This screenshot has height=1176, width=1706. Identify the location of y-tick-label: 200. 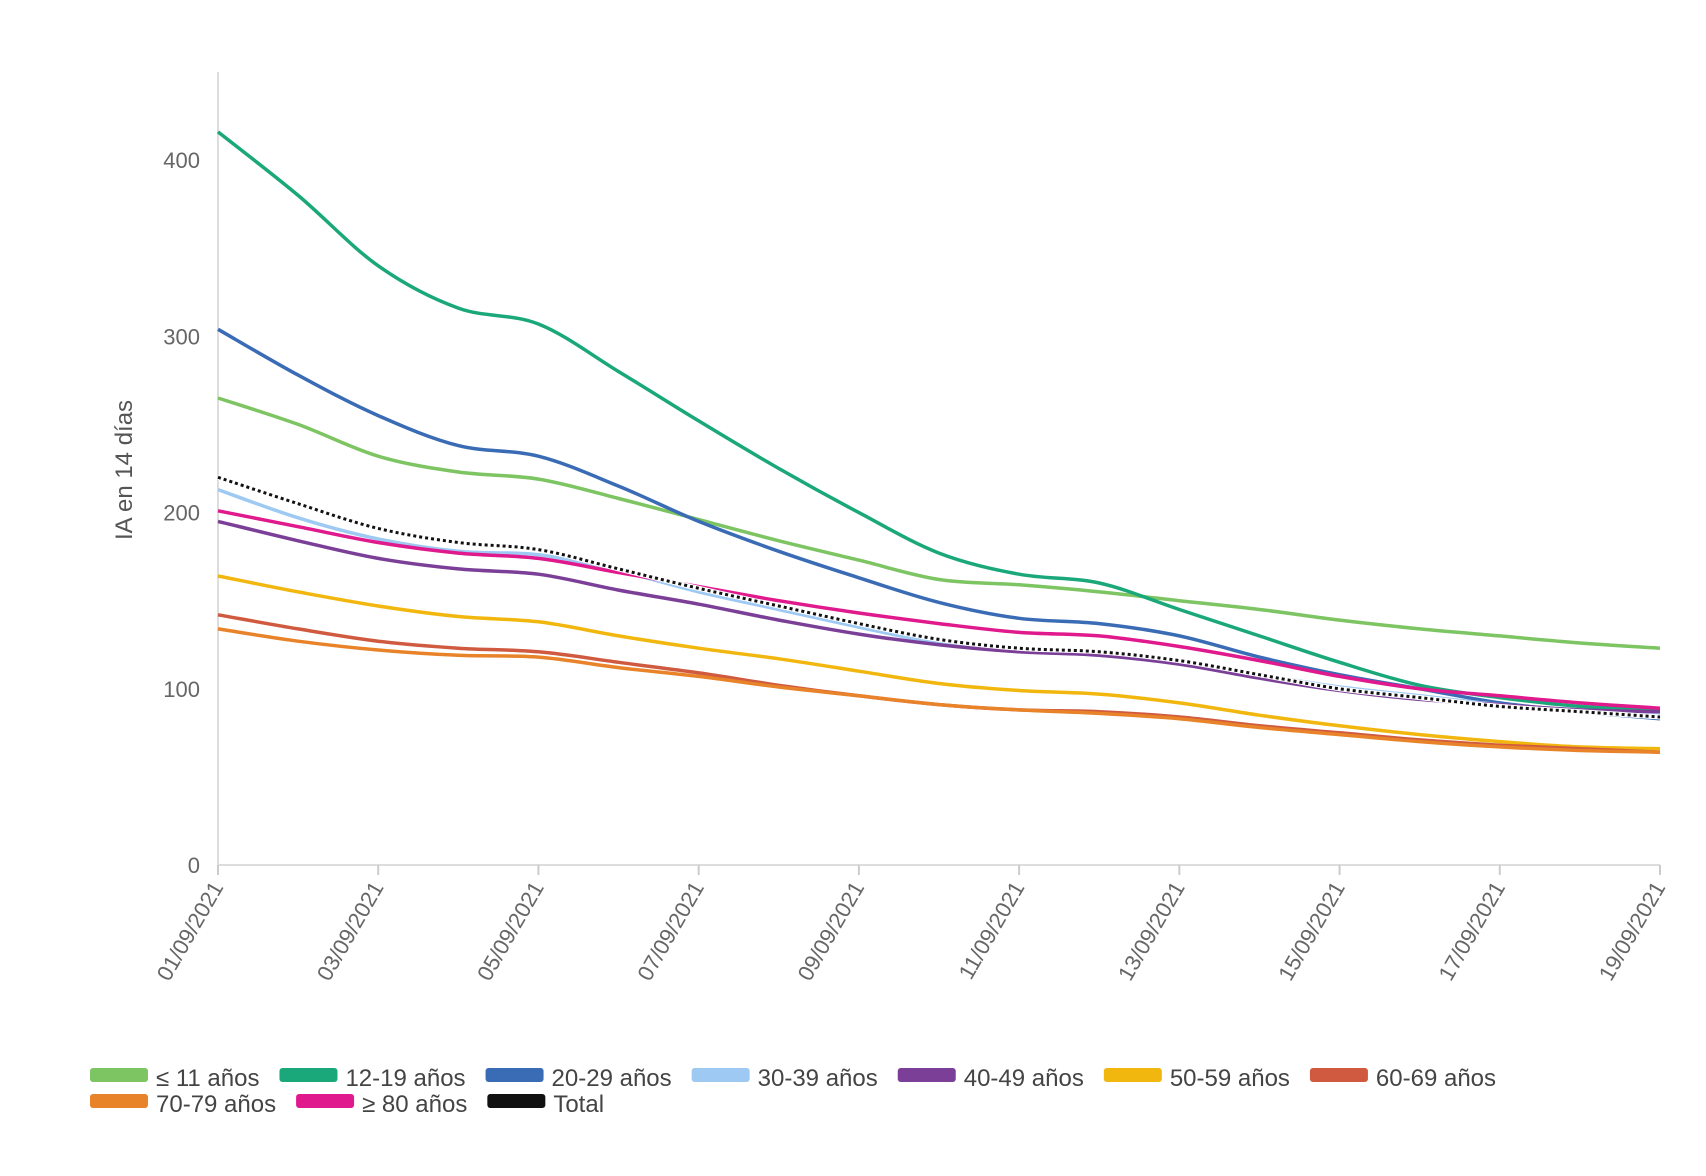
(181, 513).